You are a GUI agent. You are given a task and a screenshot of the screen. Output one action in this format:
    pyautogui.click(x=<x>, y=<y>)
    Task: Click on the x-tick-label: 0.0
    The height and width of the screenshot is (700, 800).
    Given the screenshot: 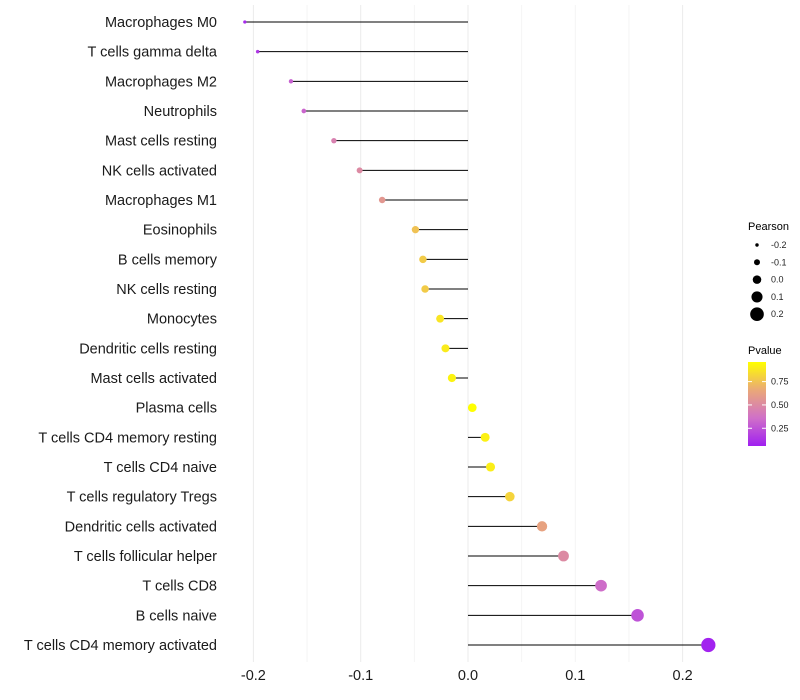 What is the action you would take?
    pyautogui.click(x=468, y=676)
    